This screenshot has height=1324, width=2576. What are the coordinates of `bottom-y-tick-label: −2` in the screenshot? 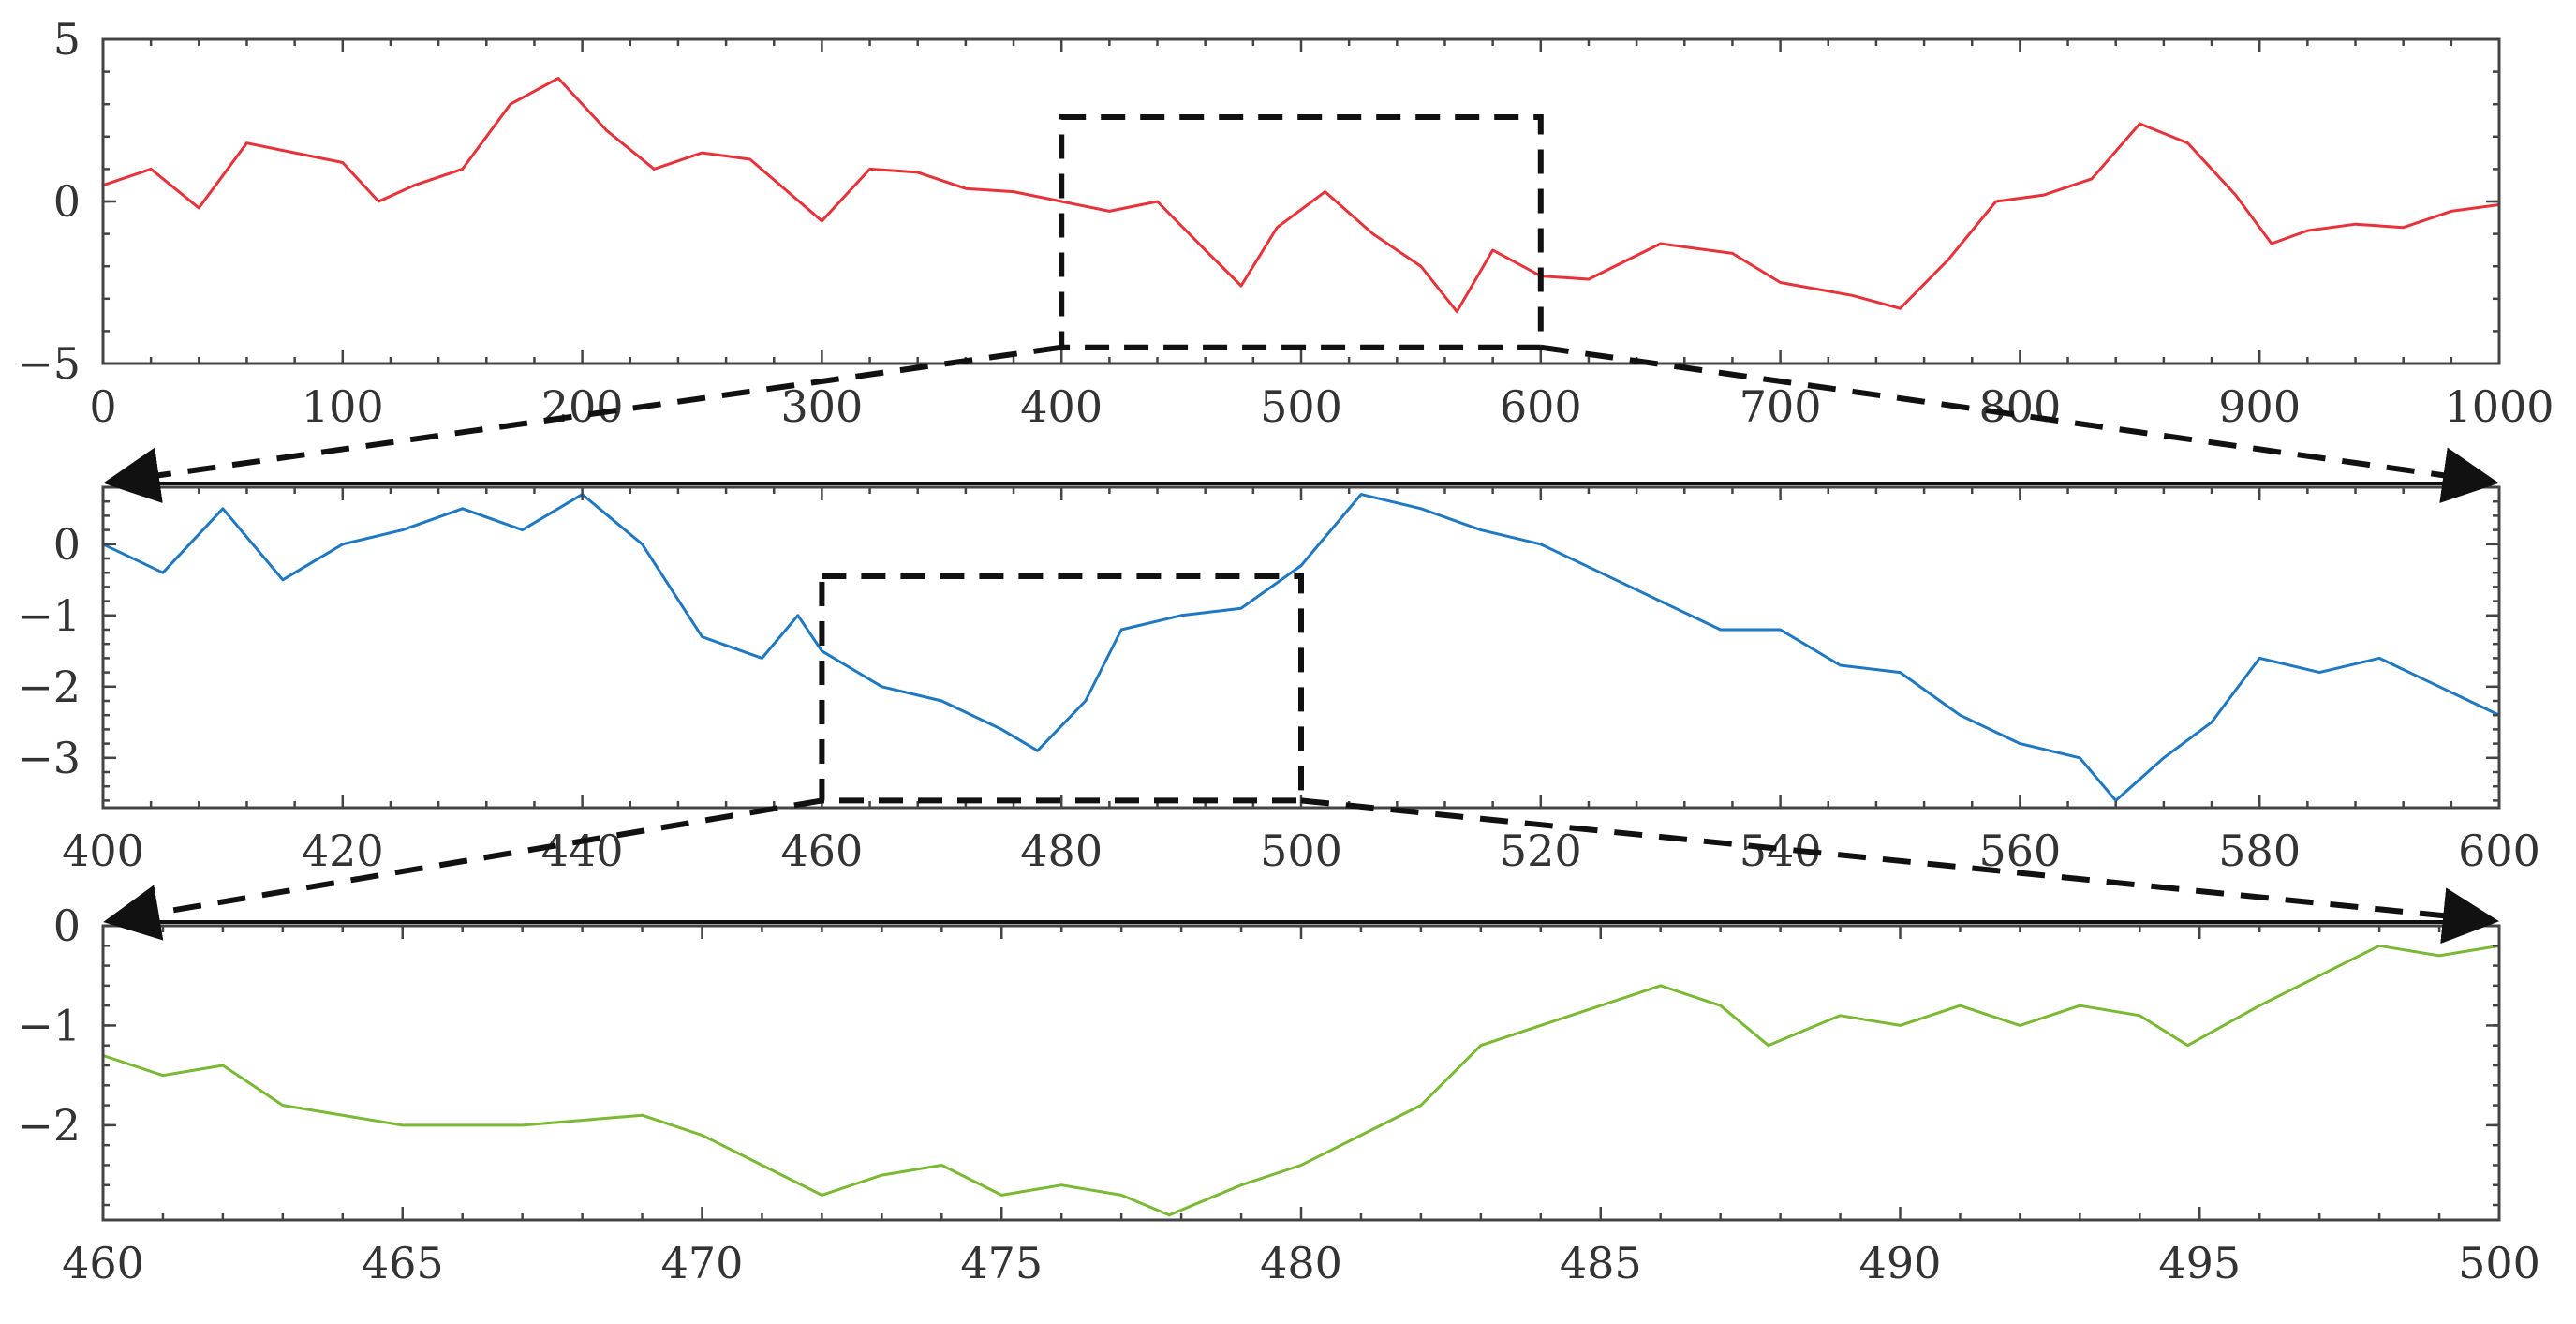 It's located at (49, 1125).